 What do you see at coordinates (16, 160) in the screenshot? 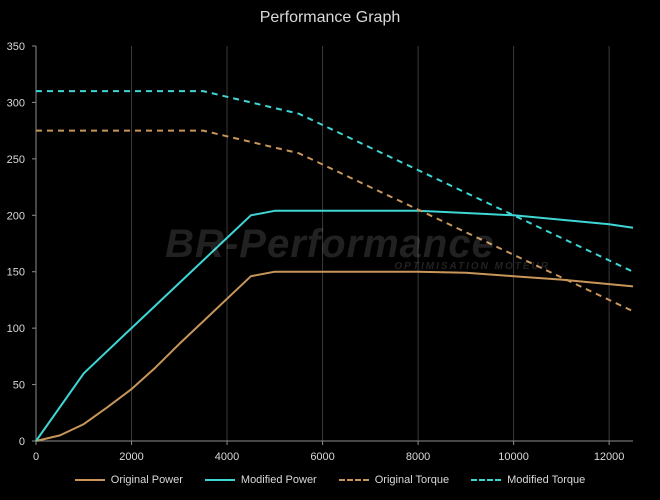
I see `y-tick-label: 250` at bounding box center [16, 160].